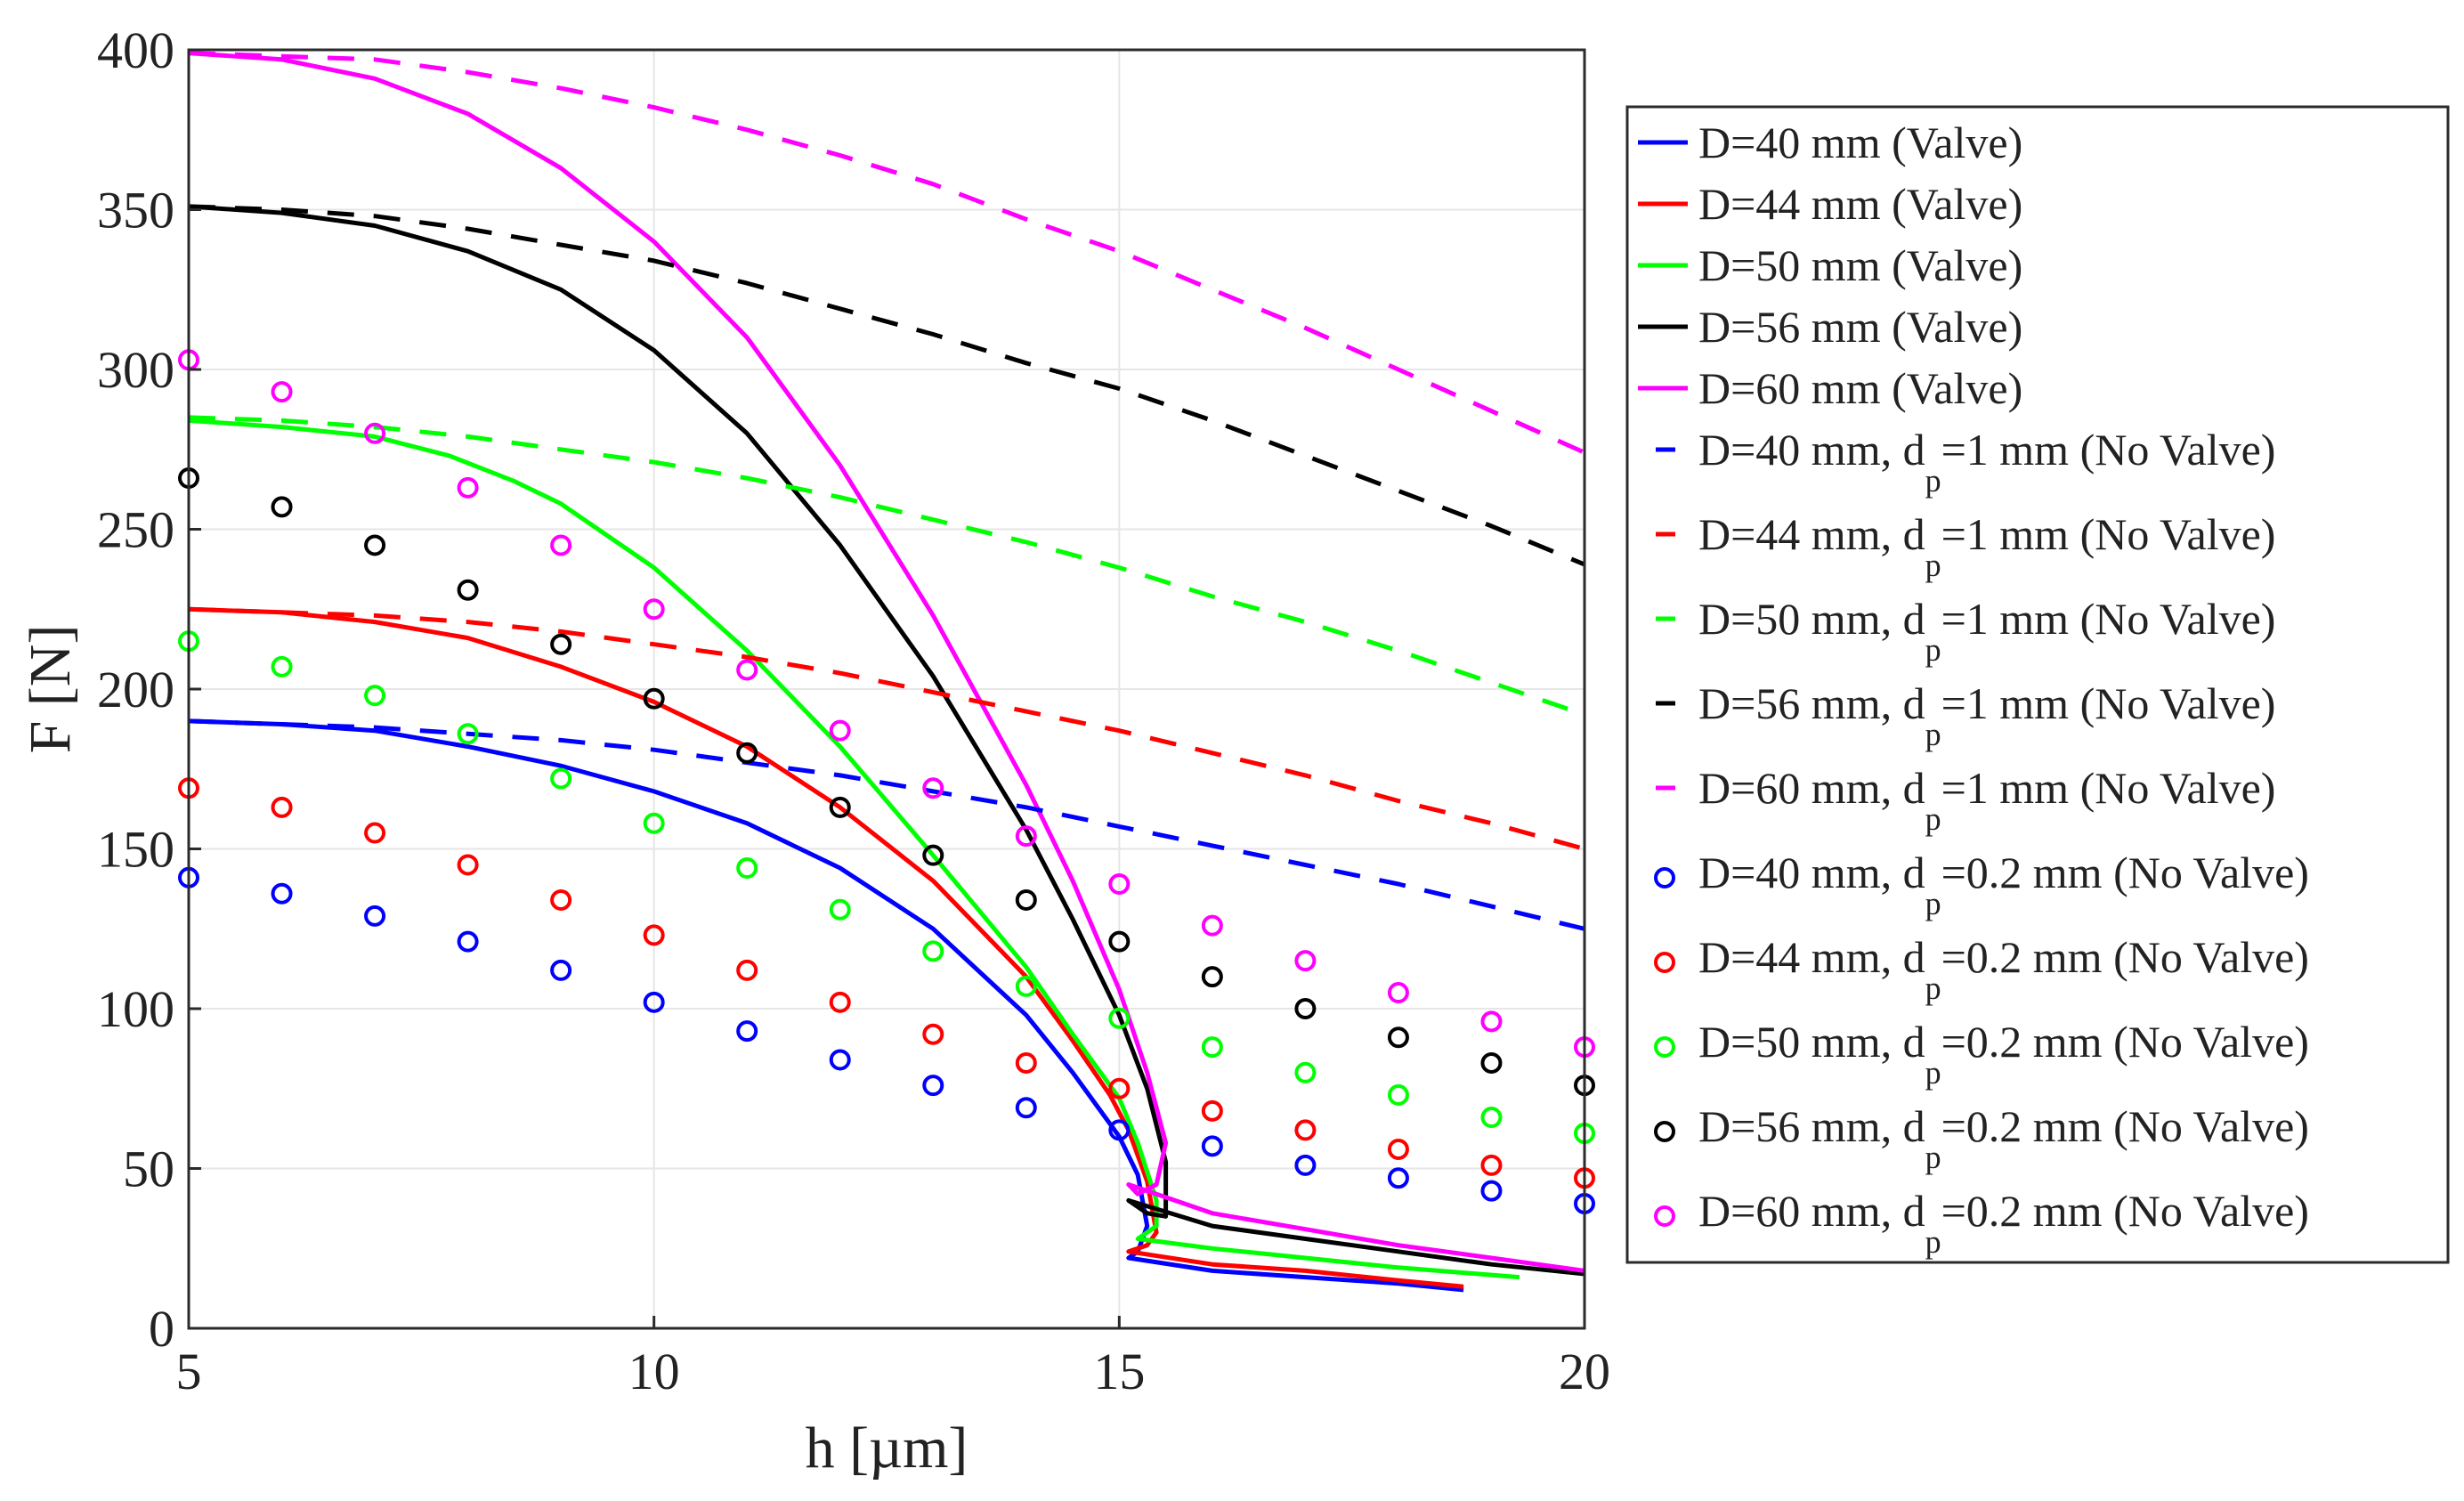 Image resolution: width=2464 pixels, height=1501 pixels. I want to click on legend-item: D=50 mm, dp=0.2 mm (No Valve), so click(1981, 1054).